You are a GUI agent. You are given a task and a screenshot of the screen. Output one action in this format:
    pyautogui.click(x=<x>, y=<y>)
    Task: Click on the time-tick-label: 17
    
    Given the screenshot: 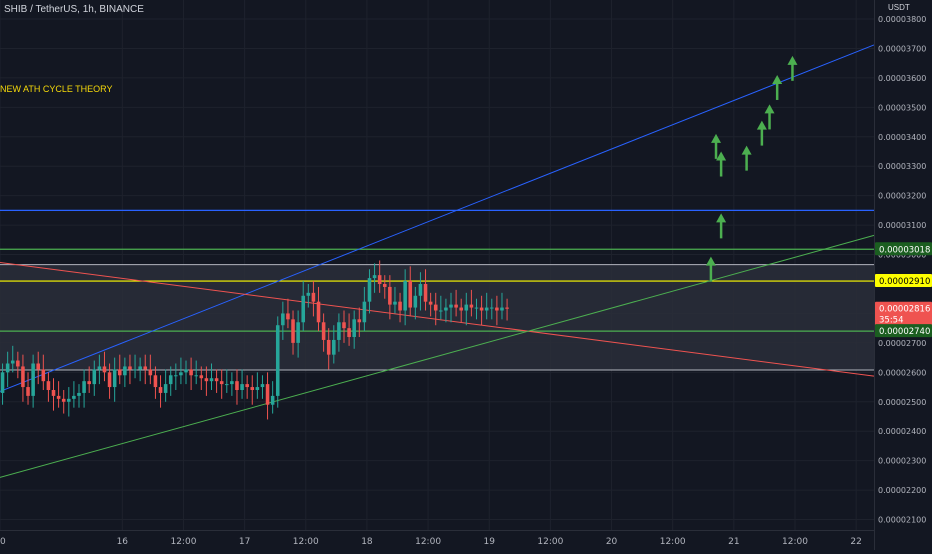 What is the action you would take?
    pyautogui.click(x=244, y=542)
    